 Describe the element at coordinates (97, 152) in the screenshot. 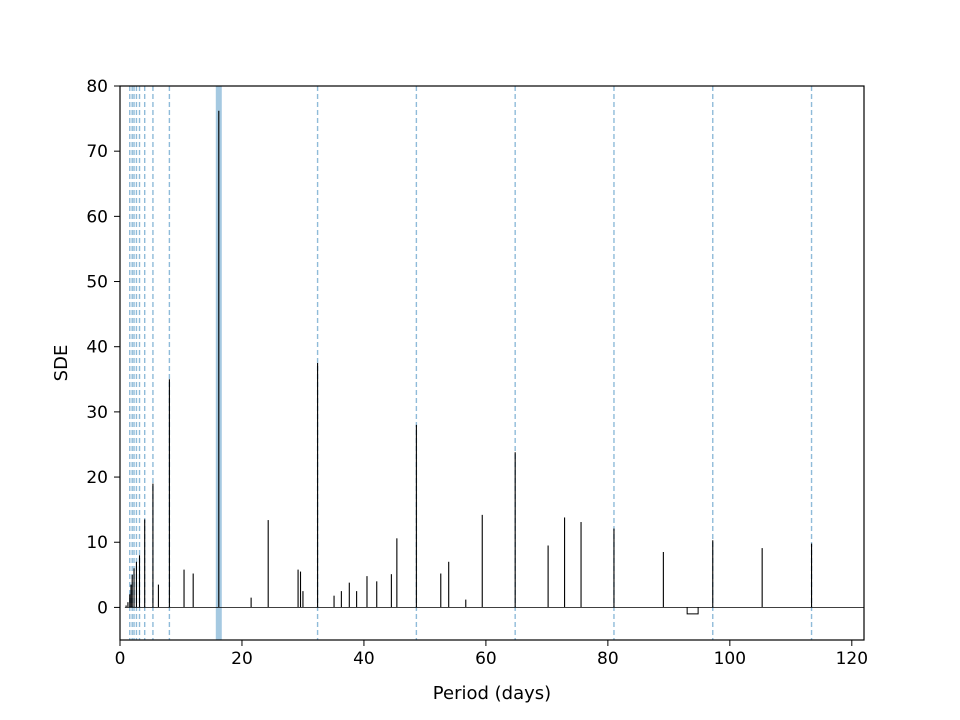

I see `y-tick-label-70: 70` at that location.